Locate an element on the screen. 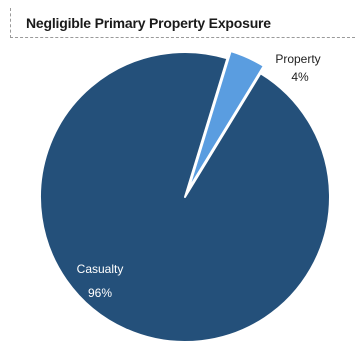 The image size is (361, 344). slice-name-label-casualty: Casualty is located at coordinates (100, 269).